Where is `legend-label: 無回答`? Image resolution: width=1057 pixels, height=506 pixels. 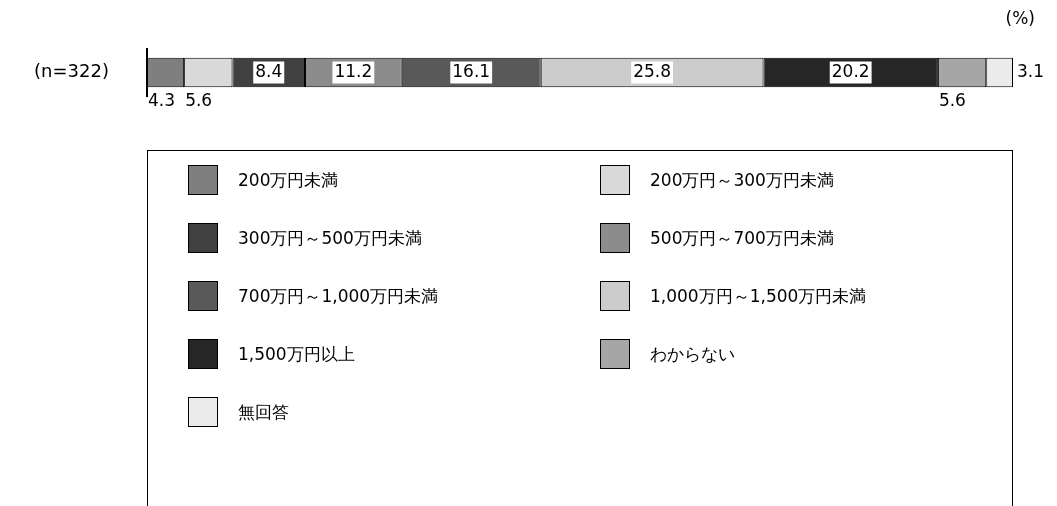
legend-label: 無回答 is located at coordinates (263, 412).